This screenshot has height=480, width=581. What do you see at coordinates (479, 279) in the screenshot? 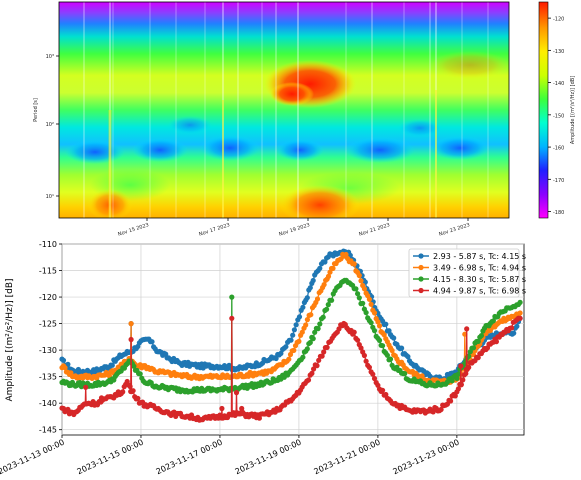
I see `legend-entry: 4.15 - 8.30 s, Tc: 5.87 s` at bounding box center [479, 279].